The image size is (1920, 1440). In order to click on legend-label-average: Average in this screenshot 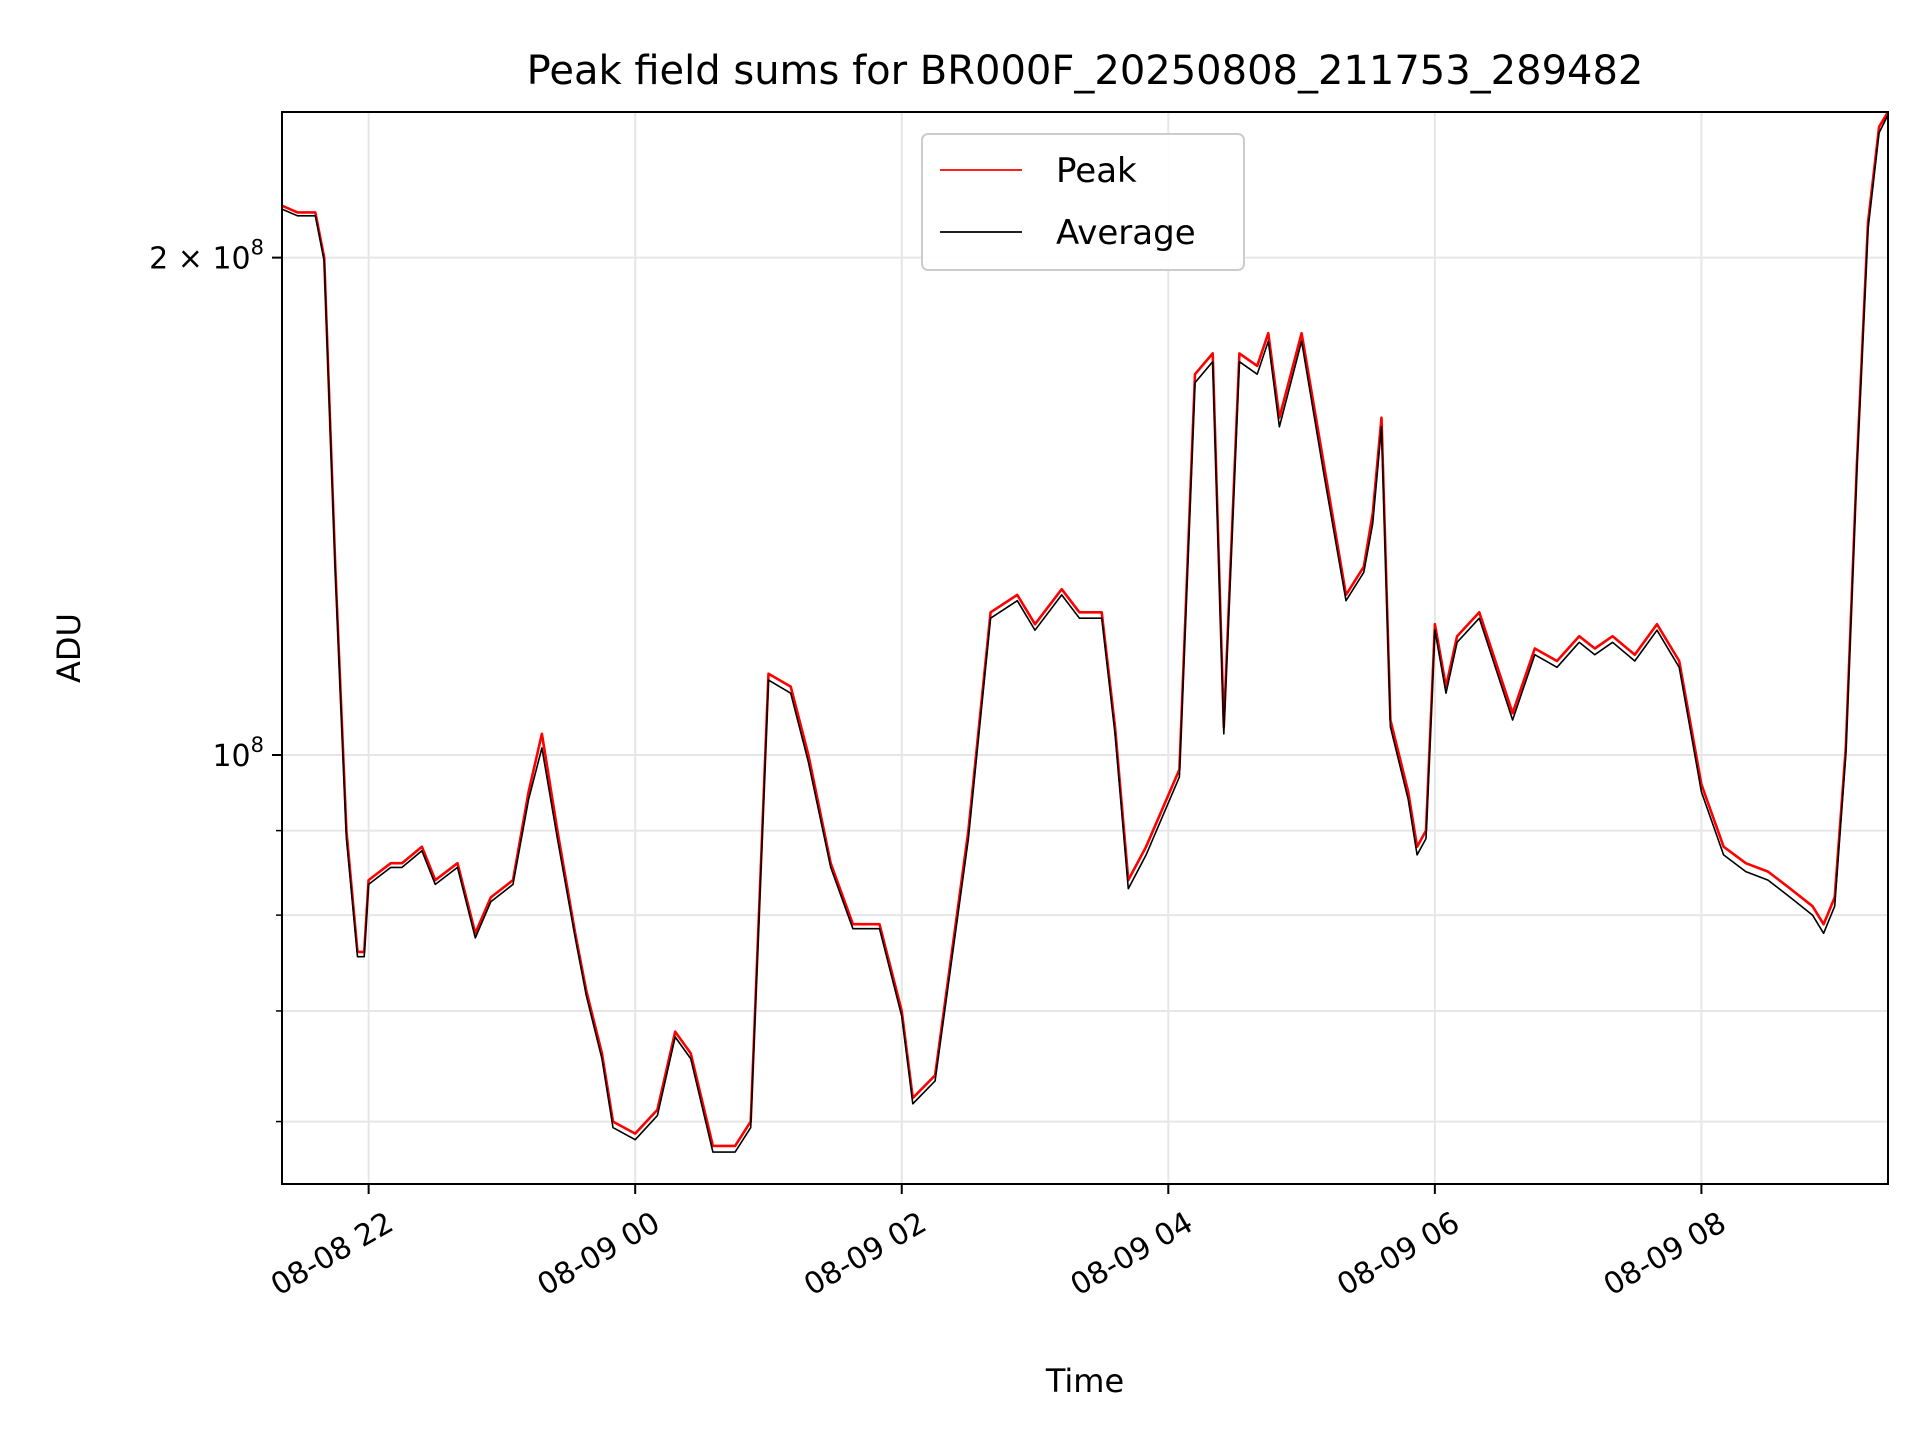, I will do `click(1126, 233)`.